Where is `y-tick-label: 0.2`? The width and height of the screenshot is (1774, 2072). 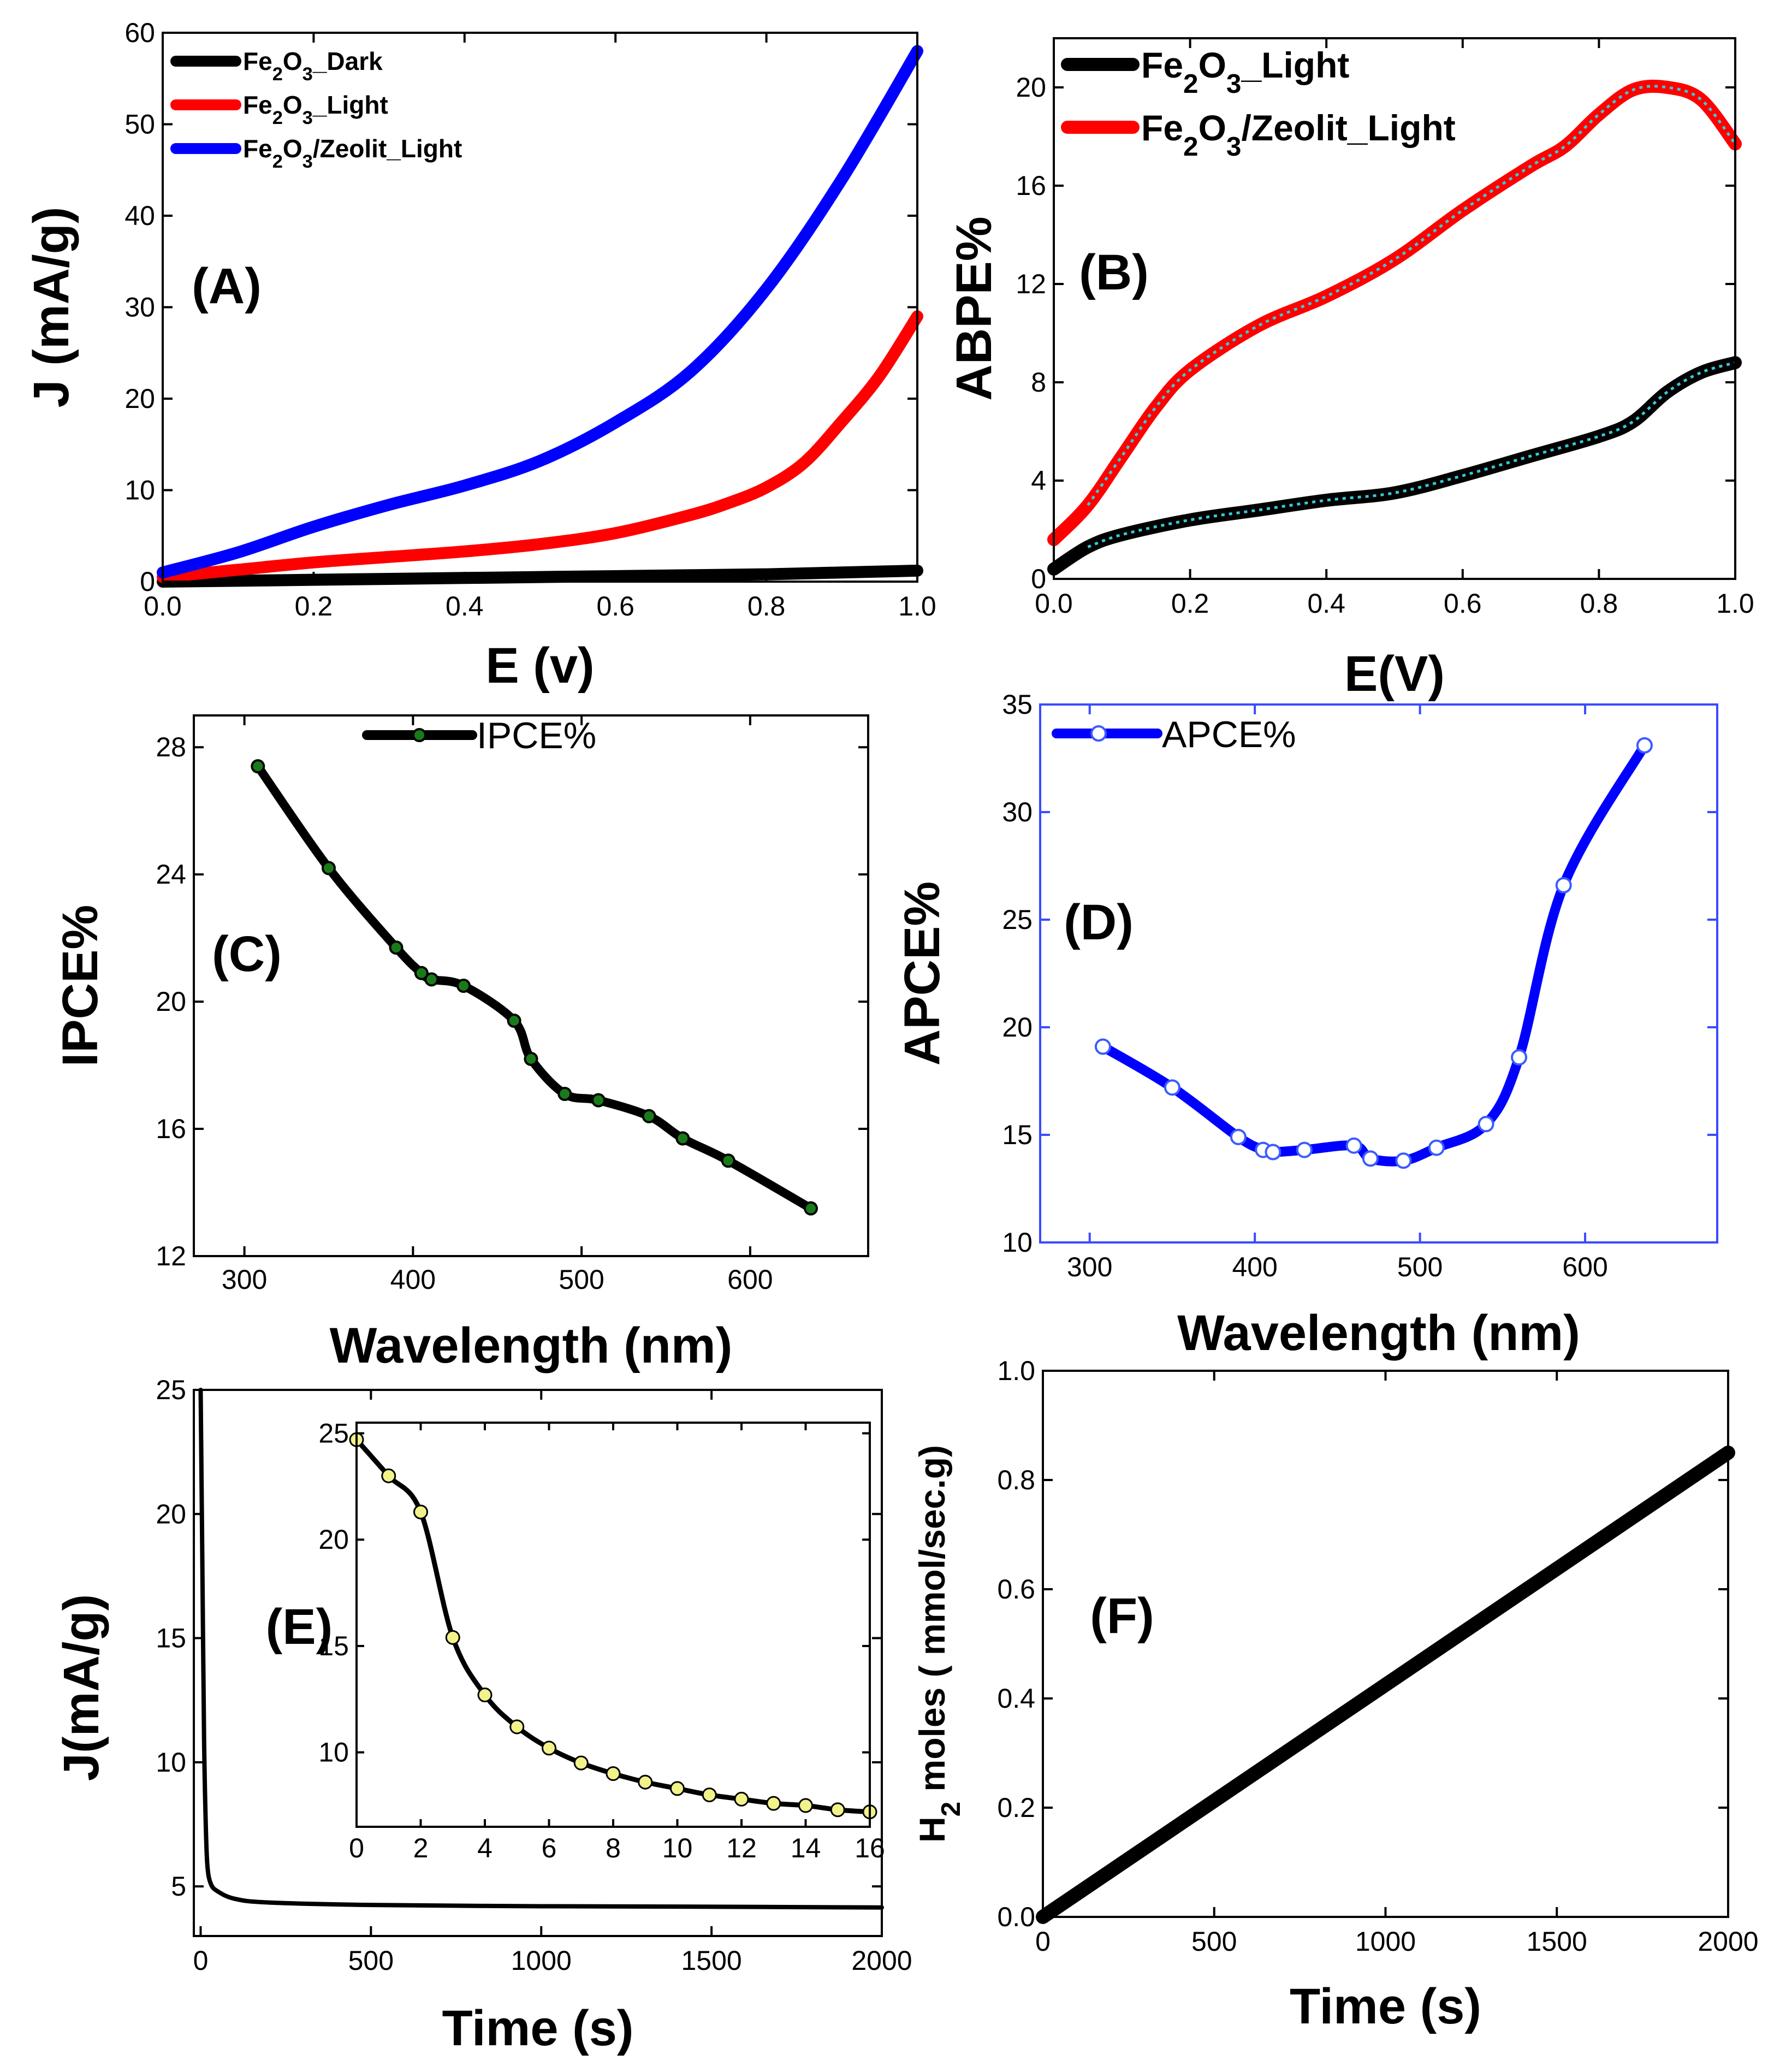 y-tick-label: 0.2 is located at coordinates (1016, 1808).